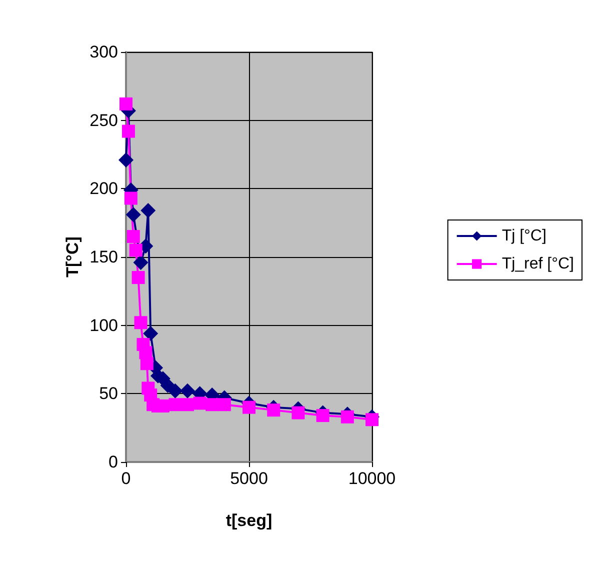 The height and width of the screenshot is (570, 594). Describe the element at coordinates (104, 188) in the screenshot. I see `y-tick-label: 200` at that location.